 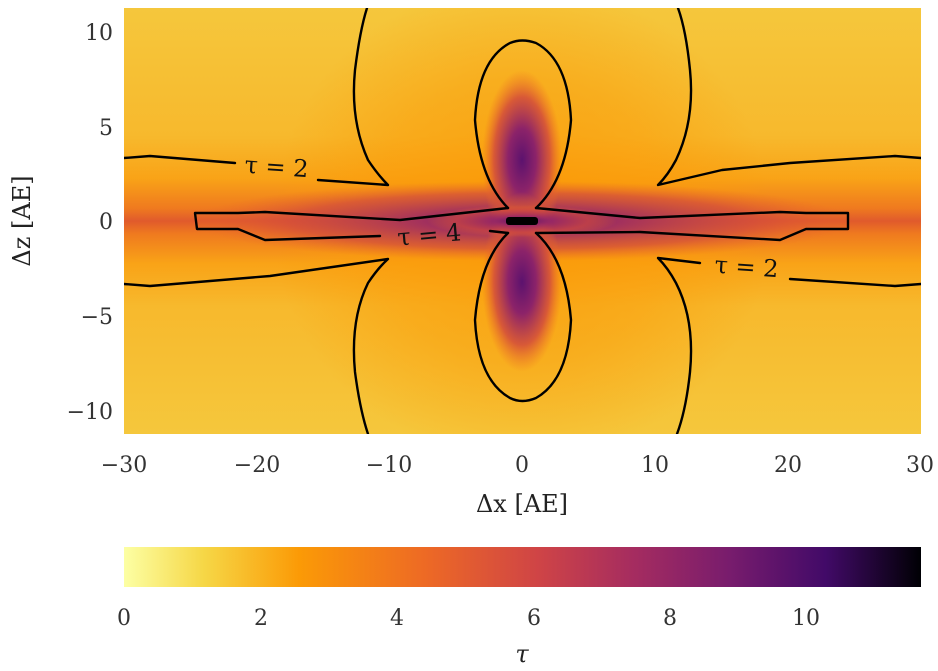 I want to click on x-axis: −30 −20 −10 0 10 20 30 Δx [AE], so click(x=517, y=485).